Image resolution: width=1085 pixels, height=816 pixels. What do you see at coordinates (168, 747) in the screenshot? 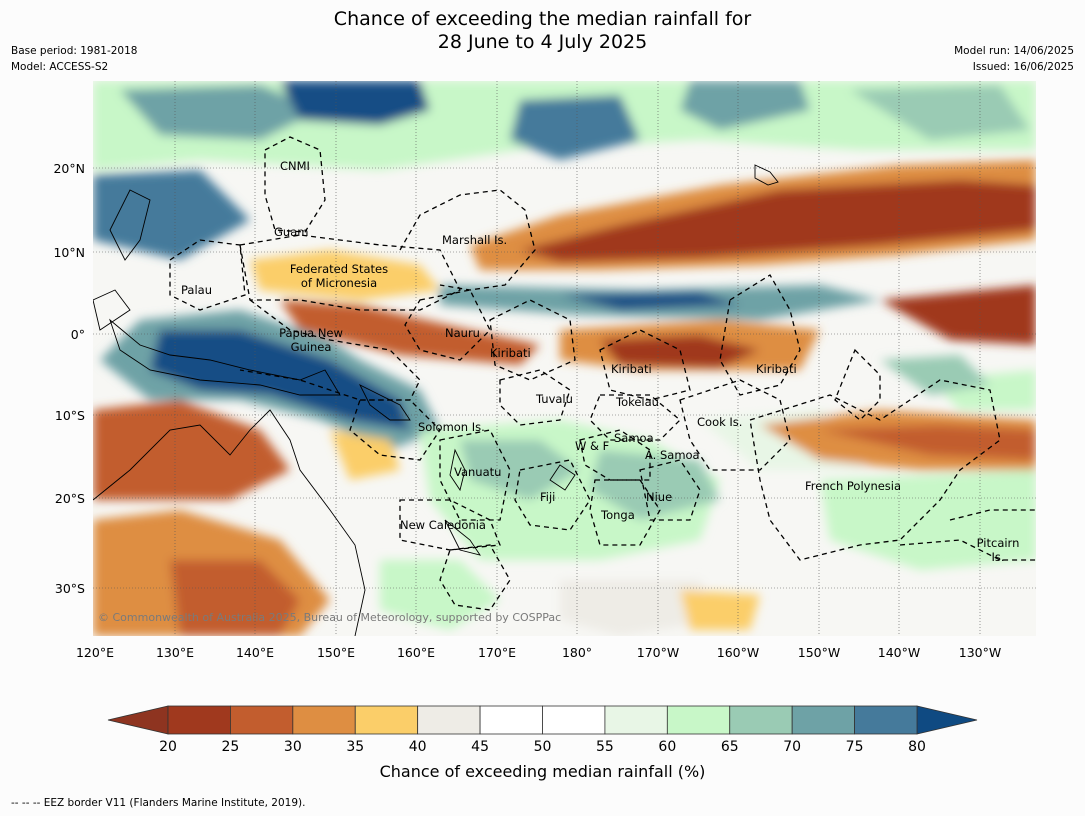
I see `colorbar-tick-label: 20` at bounding box center [168, 747].